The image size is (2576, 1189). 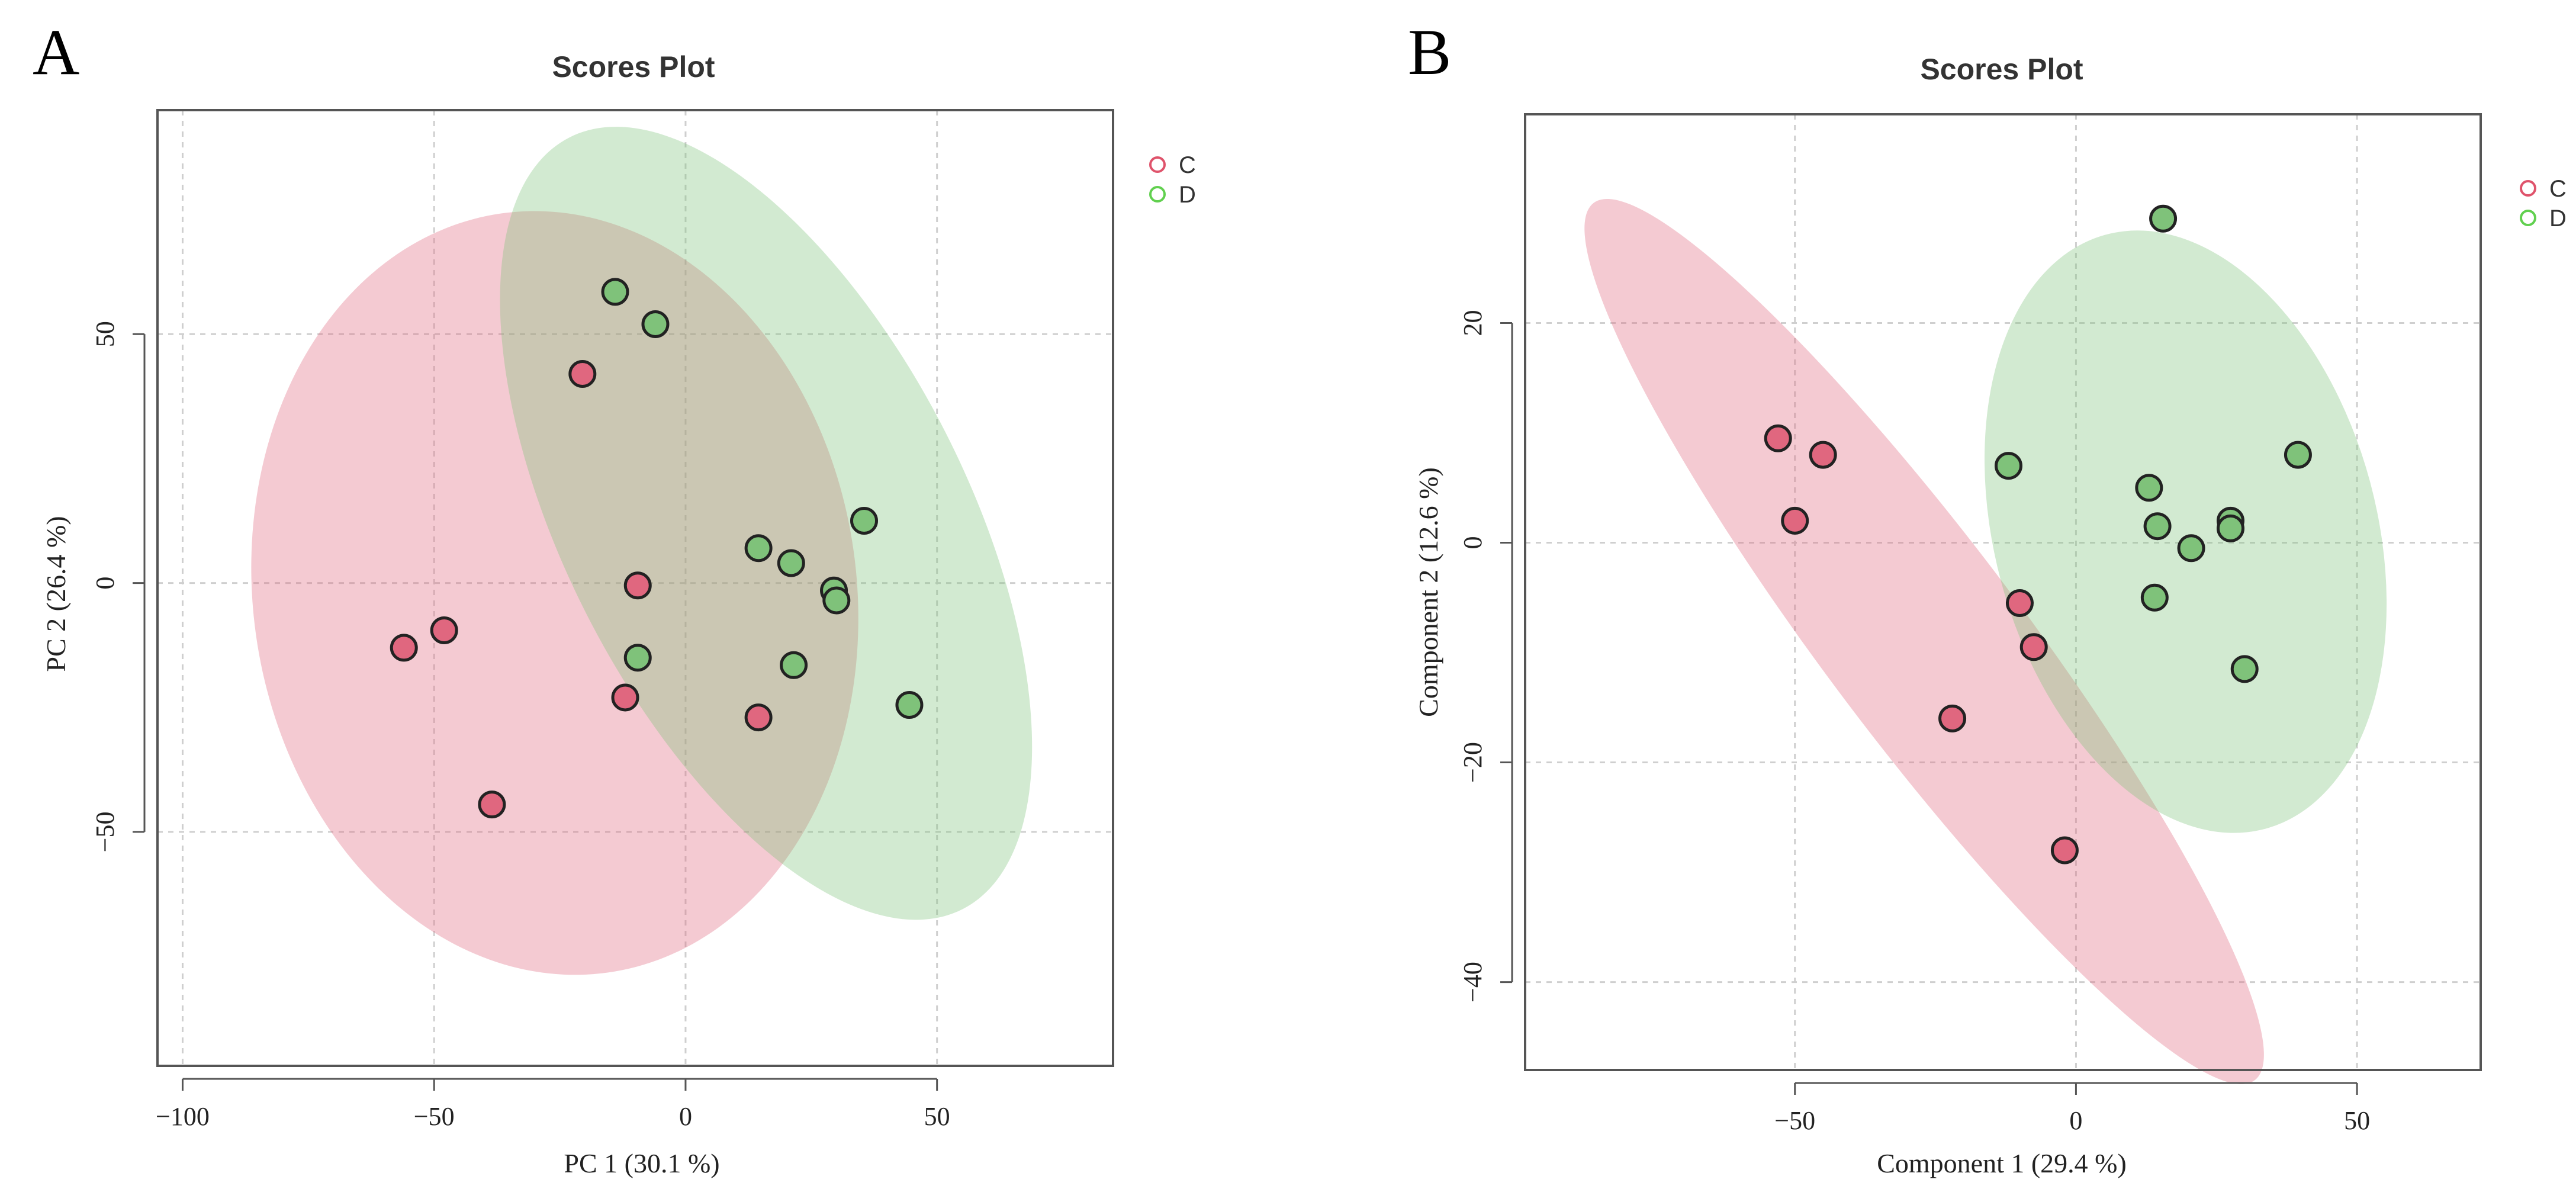 I want to click on y-axis: −40 −20 0 20, so click(x=1485, y=656).